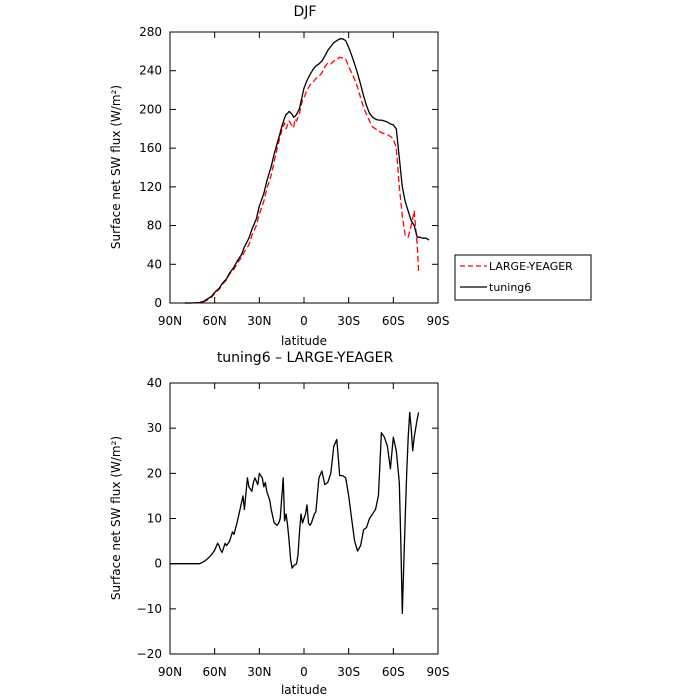 The image size is (700, 700). I want to click on chart-title: DJF, so click(305, 12).